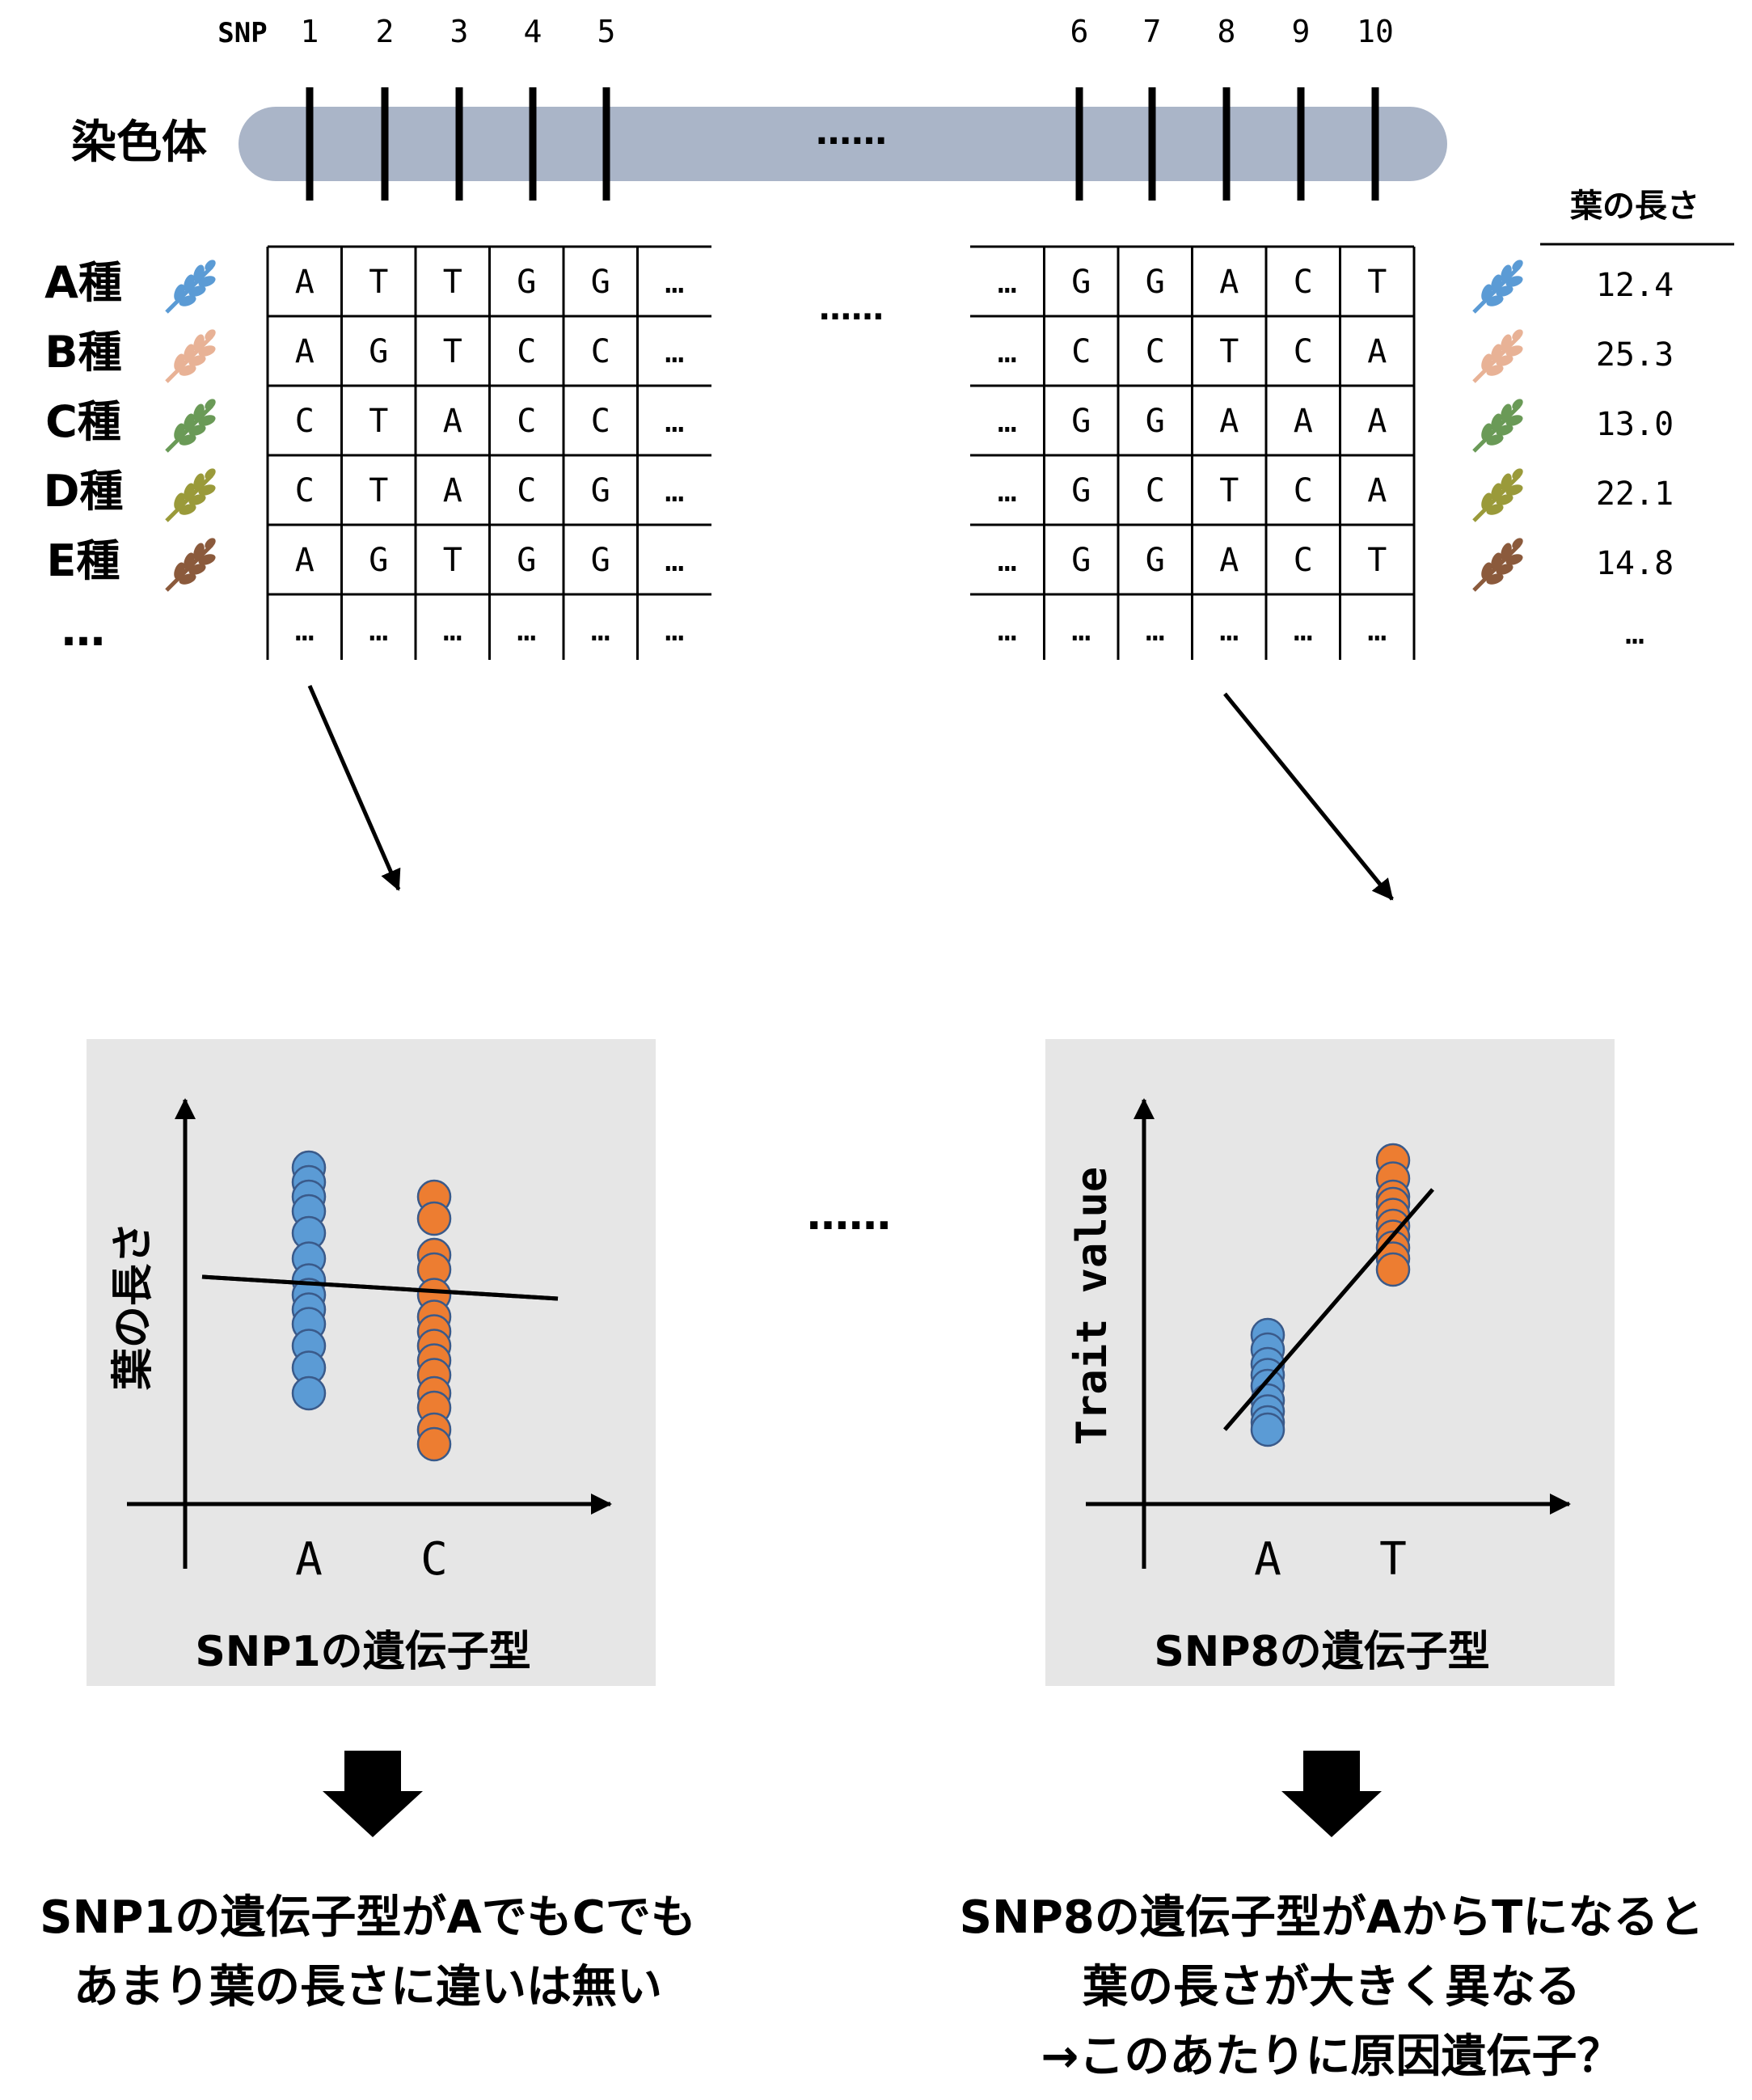 This screenshot has height=2100, width=1752. What do you see at coordinates (1634, 206) in the screenshot?
I see `trait-header: 葉の長さ` at bounding box center [1634, 206].